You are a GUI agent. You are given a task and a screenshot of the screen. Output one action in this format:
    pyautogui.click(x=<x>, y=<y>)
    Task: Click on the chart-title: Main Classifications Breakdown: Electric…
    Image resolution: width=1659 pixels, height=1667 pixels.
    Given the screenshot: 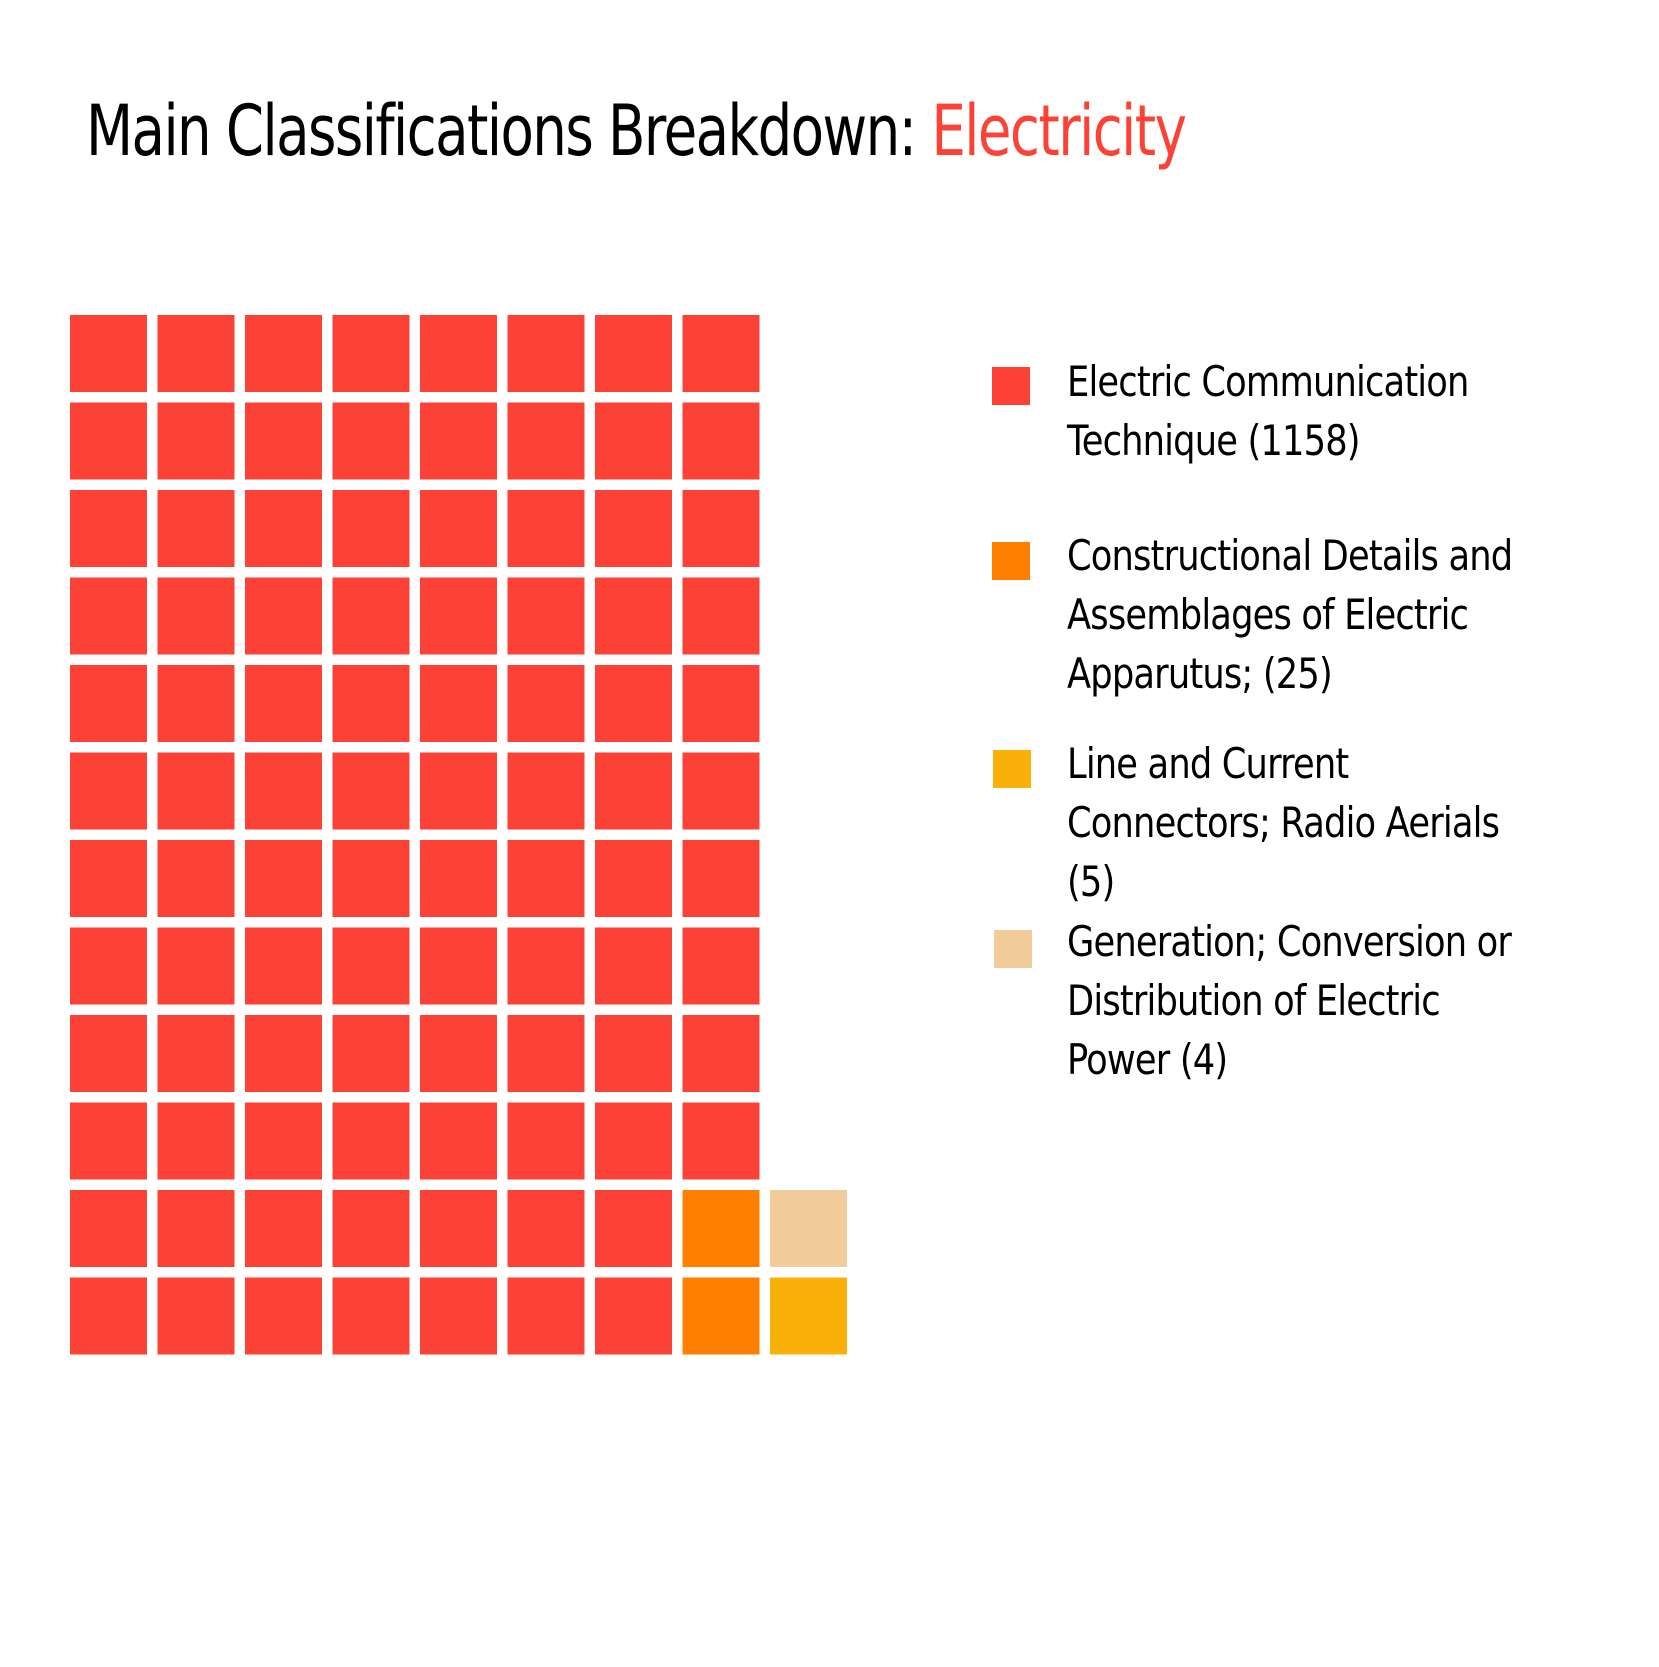 What is the action you would take?
    pyautogui.click(x=635, y=131)
    